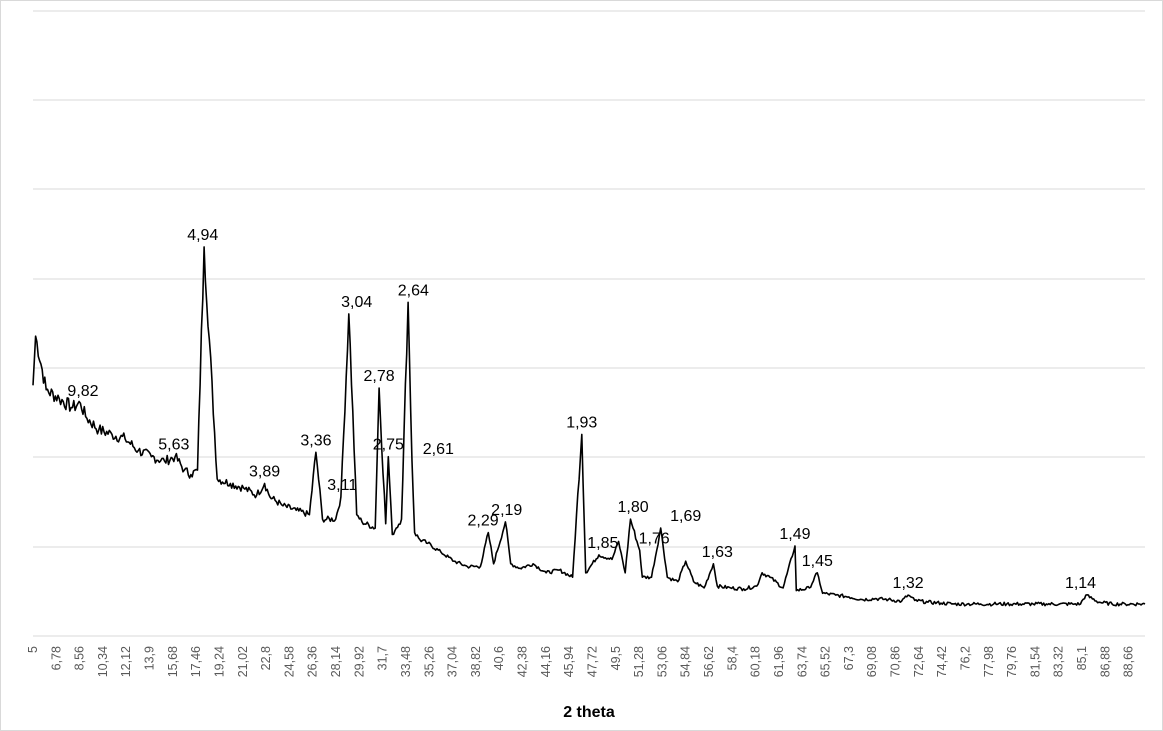  What do you see at coordinates (593, 661) in the screenshot?
I see `x-tick-label: 47,72` at bounding box center [593, 661].